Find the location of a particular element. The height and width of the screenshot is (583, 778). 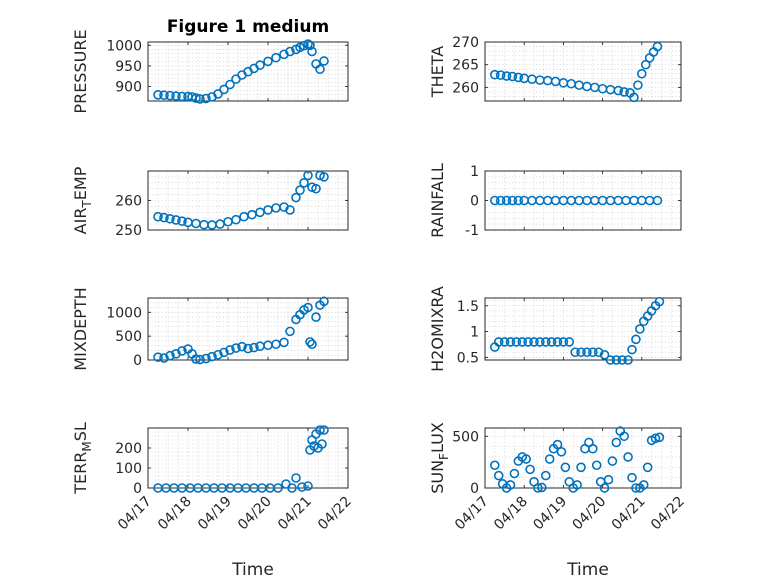

y-tick-label: 200 is located at coordinates (128, 449).